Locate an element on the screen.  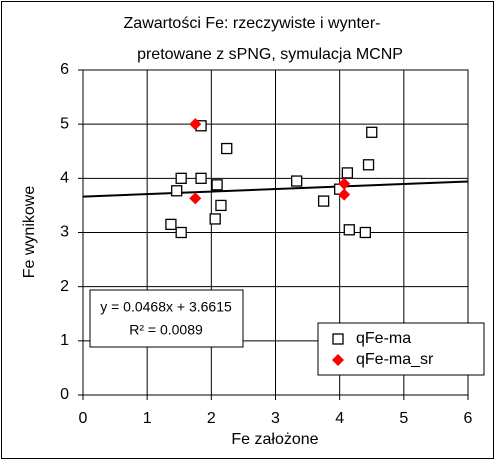
y-tick-label: 2 is located at coordinates (64, 286).